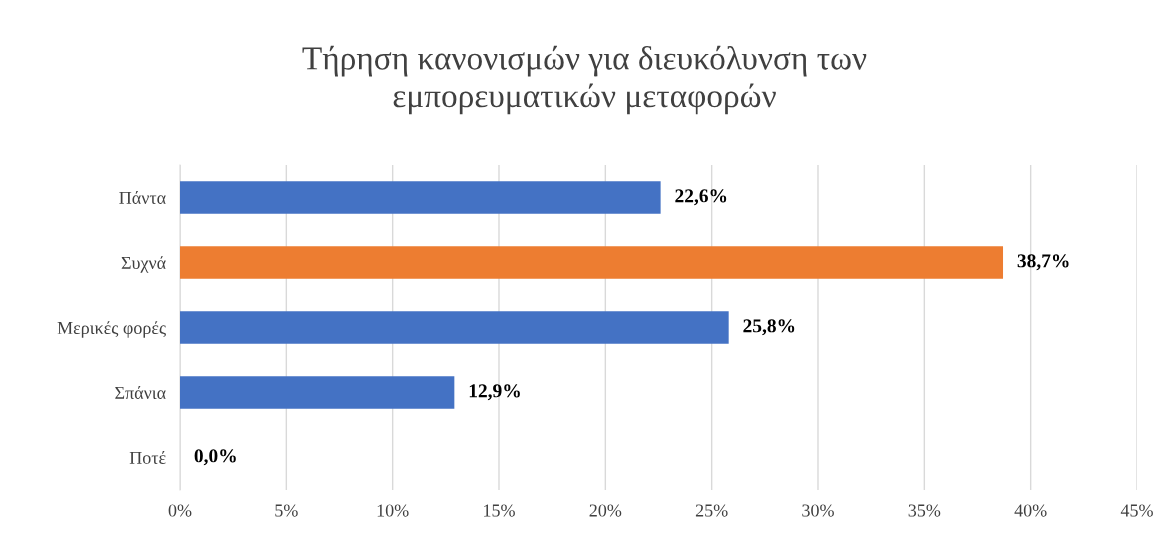 Image resolution: width=1169 pixels, height=547 pixels. What do you see at coordinates (924, 510) in the screenshot?
I see `x-tick-label: 35%` at bounding box center [924, 510].